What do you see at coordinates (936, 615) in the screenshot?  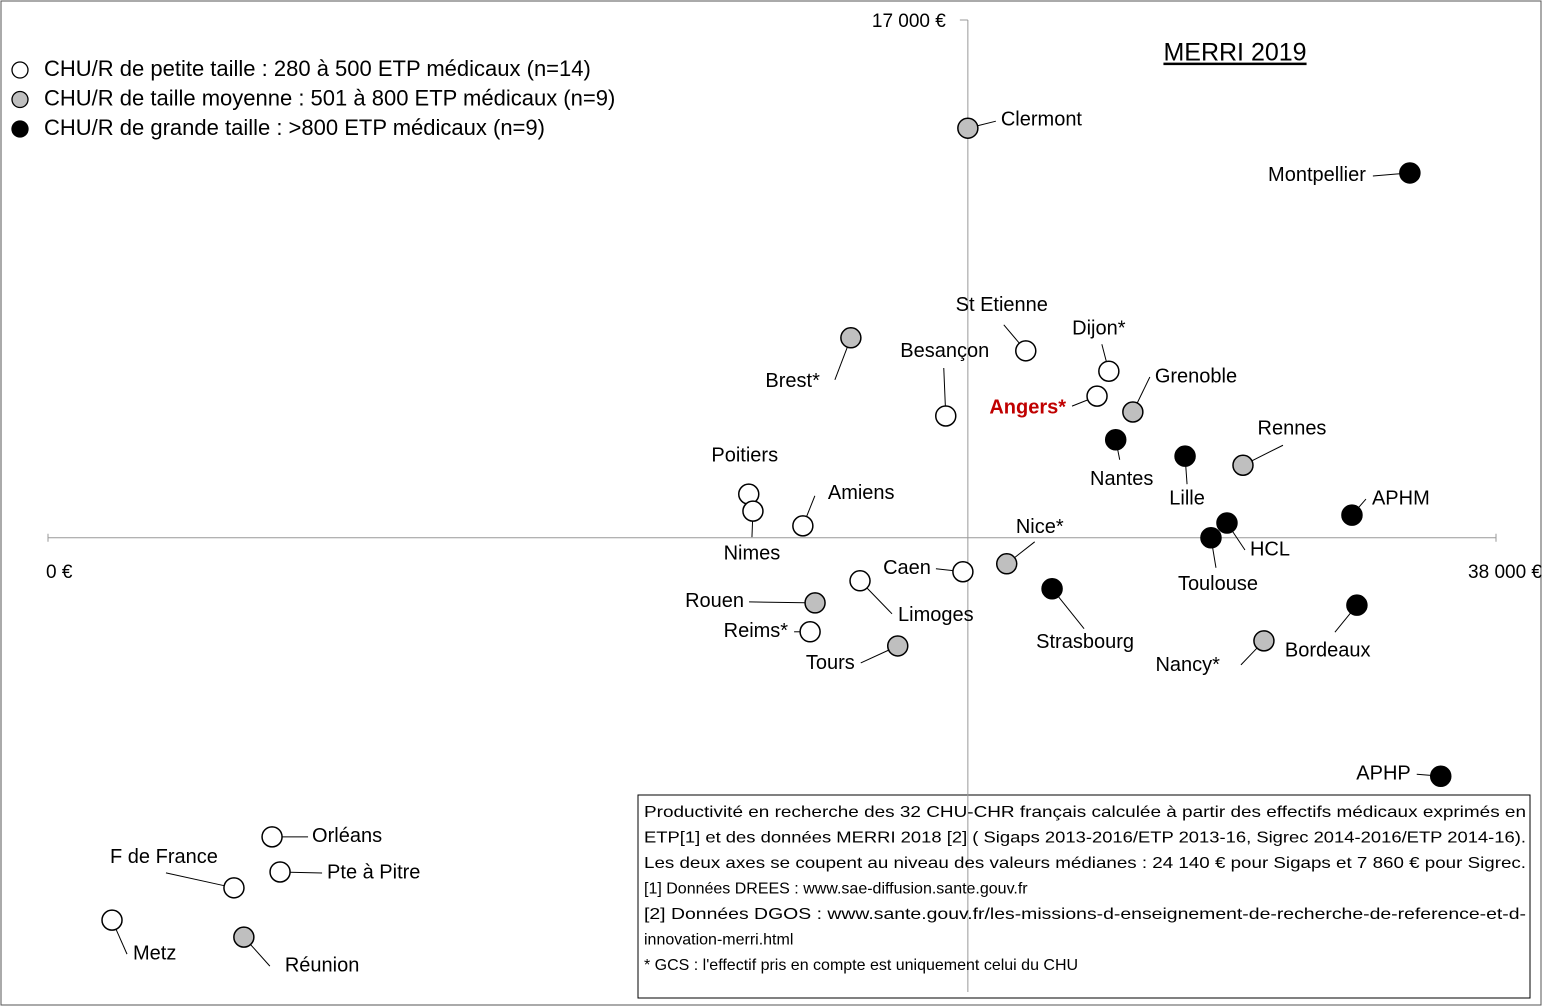 I see `point-label: Limoges` at bounding box center [936, 615].